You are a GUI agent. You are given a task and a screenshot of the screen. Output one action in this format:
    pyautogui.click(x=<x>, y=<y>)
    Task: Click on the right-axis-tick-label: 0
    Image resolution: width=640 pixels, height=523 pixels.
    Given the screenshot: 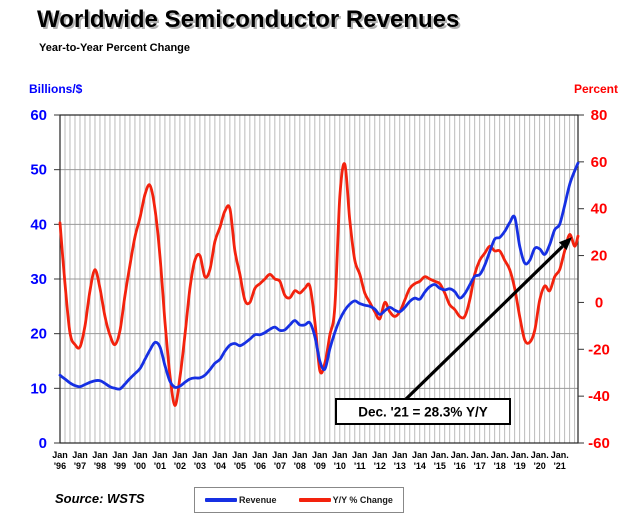 What is the action you would take?
    pyautogui.click(x=599, y=302)
    